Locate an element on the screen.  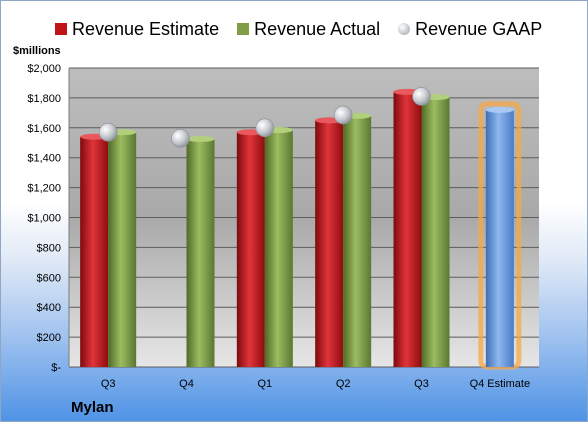
bar-top-q4-estimate is located at coordinates (499, 109).